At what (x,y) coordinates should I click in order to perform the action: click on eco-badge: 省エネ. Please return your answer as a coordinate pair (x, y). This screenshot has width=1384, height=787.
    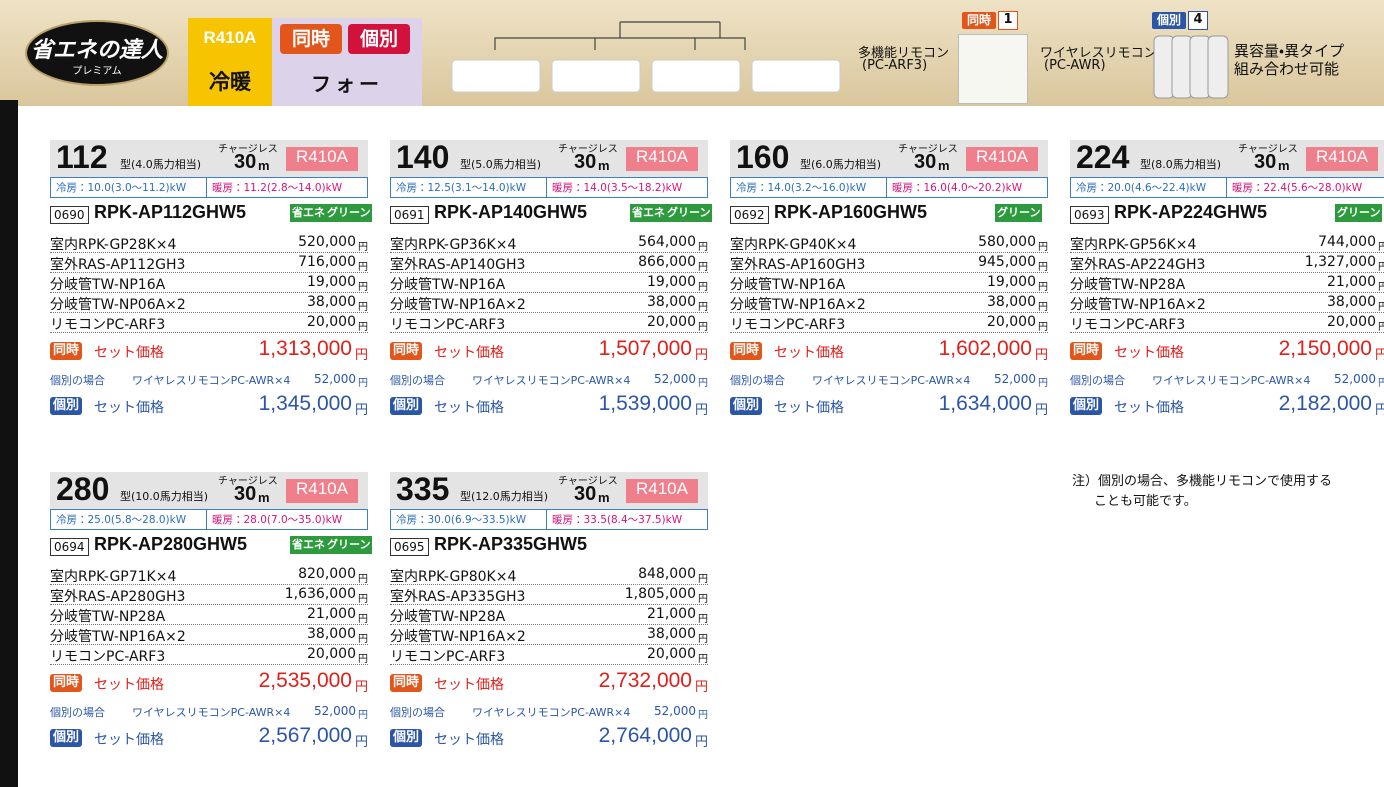
    Looking at the image, I should click on (308, 213).